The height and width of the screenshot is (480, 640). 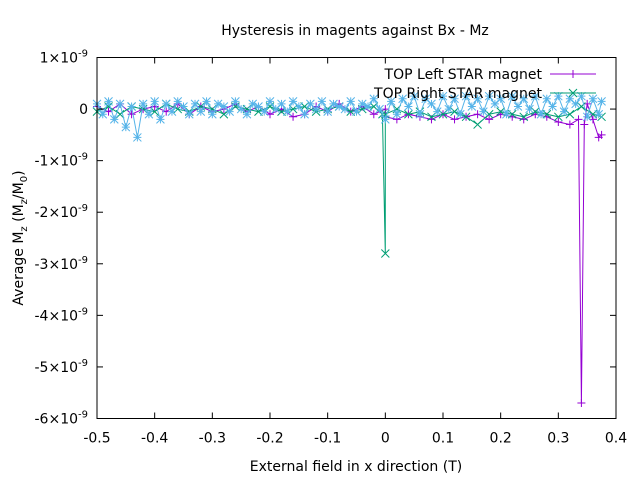 What do you see at coordinates (463, 75) in the screenshot?
I see `legend-label: TOP Left STAR magnet` at bounding box center [463, 75].